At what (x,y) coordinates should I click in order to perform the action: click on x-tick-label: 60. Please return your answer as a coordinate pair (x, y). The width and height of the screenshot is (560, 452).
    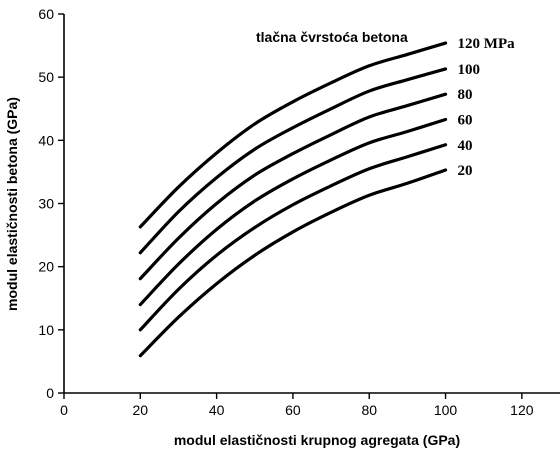
    Looking at the image, I should click on (293, 410).